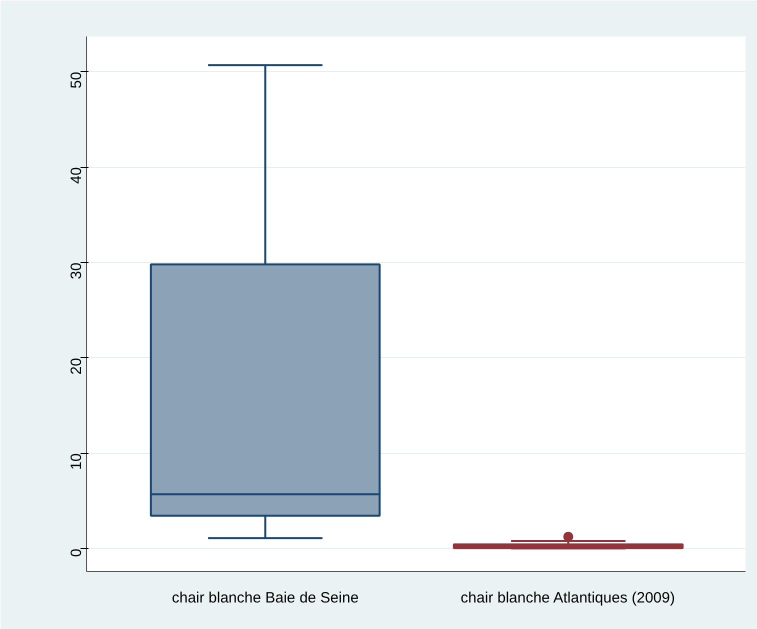 Image resolution: width=757 pixels, height=629 pixels. What do you see at coordinates (76, 175) in the screenshot?
I see `y-tick-label: 40` at bounding box center [76, 175].